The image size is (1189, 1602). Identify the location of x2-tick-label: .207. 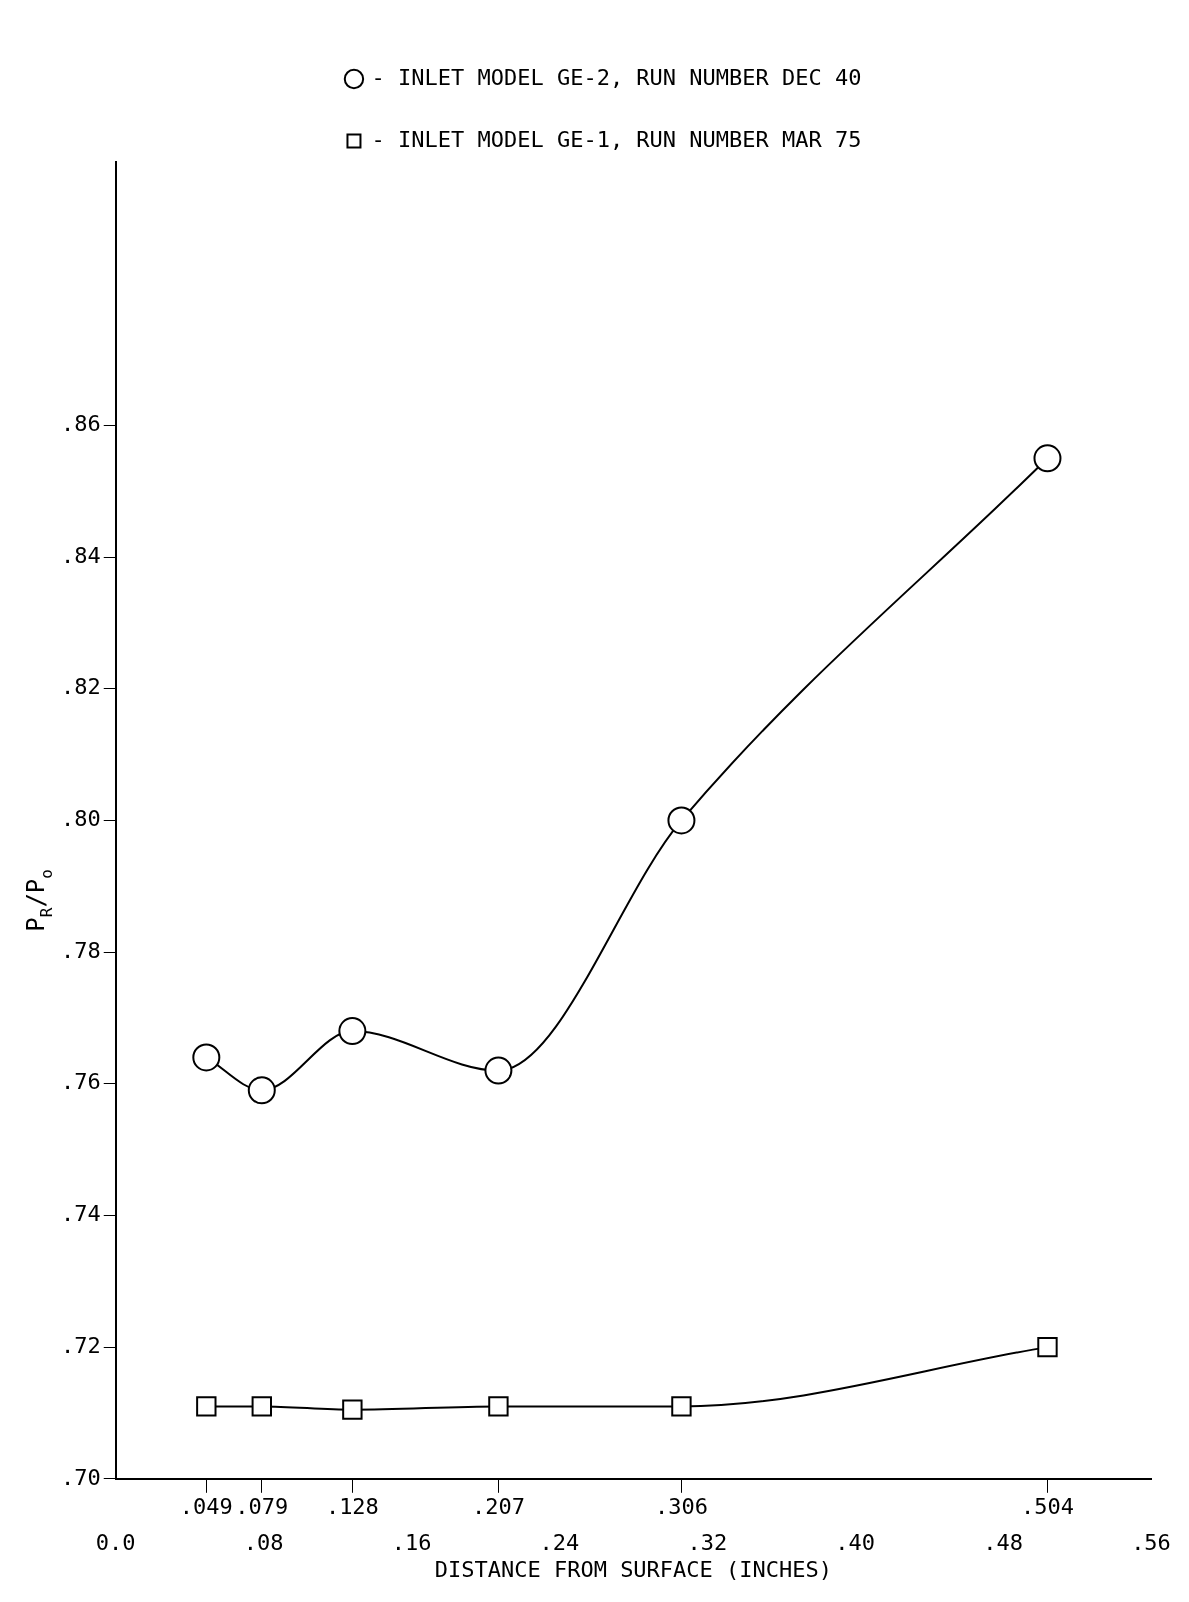
(498, 1506).